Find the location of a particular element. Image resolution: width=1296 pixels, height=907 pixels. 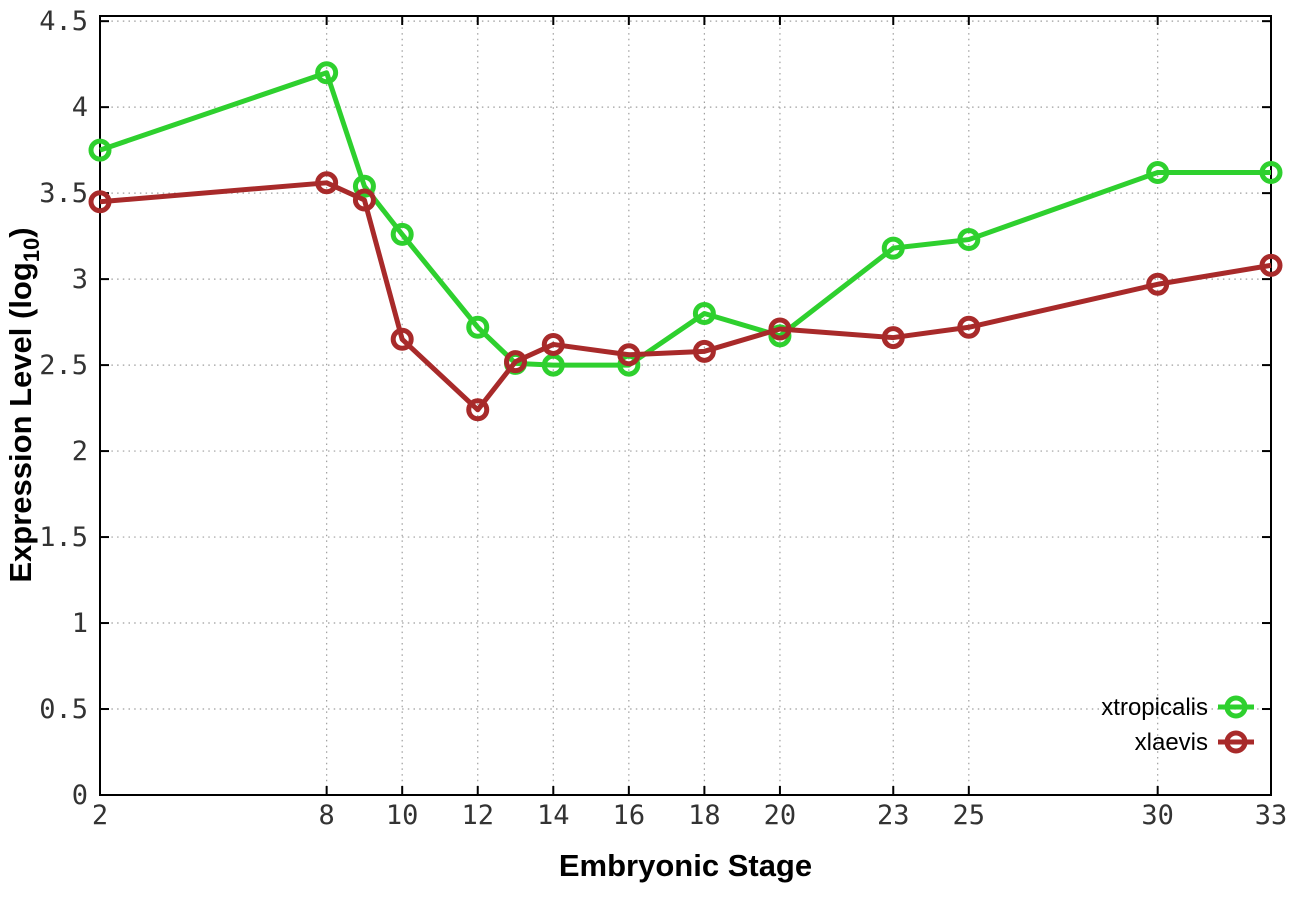

legend-entry-xtropicalis: xtropicalis is located at coordinates (1177, 707).